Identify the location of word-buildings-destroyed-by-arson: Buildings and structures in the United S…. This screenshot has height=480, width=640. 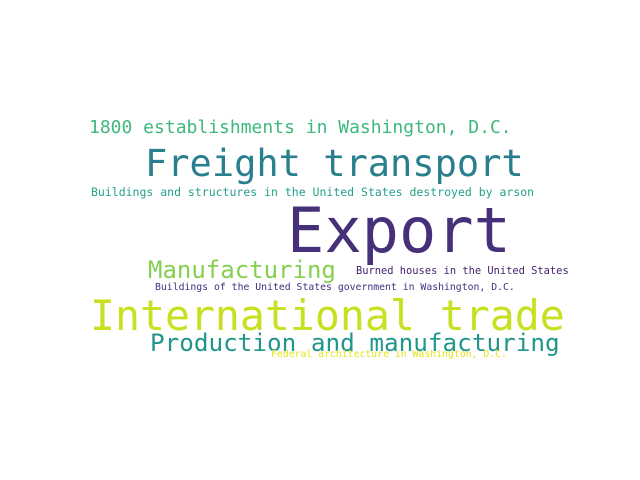
(313, 192).